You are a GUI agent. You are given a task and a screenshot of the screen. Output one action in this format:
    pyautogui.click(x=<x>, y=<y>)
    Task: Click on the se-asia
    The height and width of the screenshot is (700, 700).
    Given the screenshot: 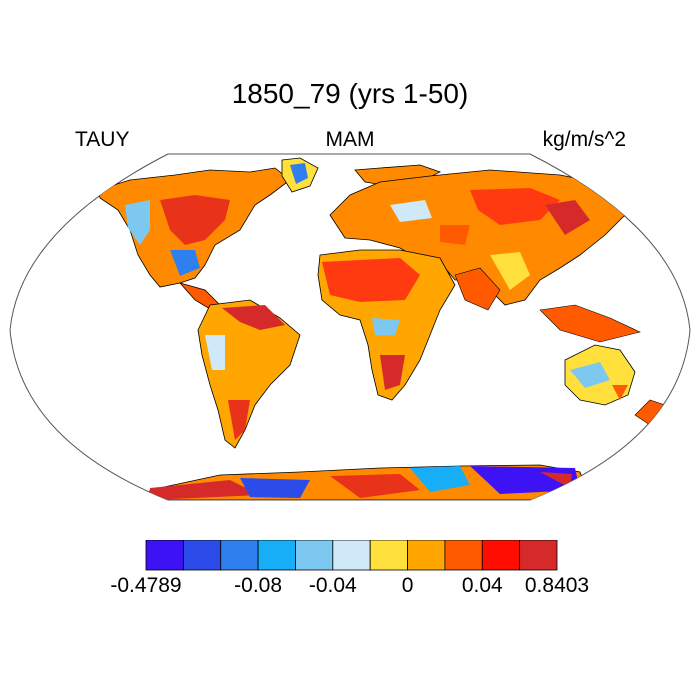 What is the action you would take?
    pyautogui.click(x=590, y=323)
    